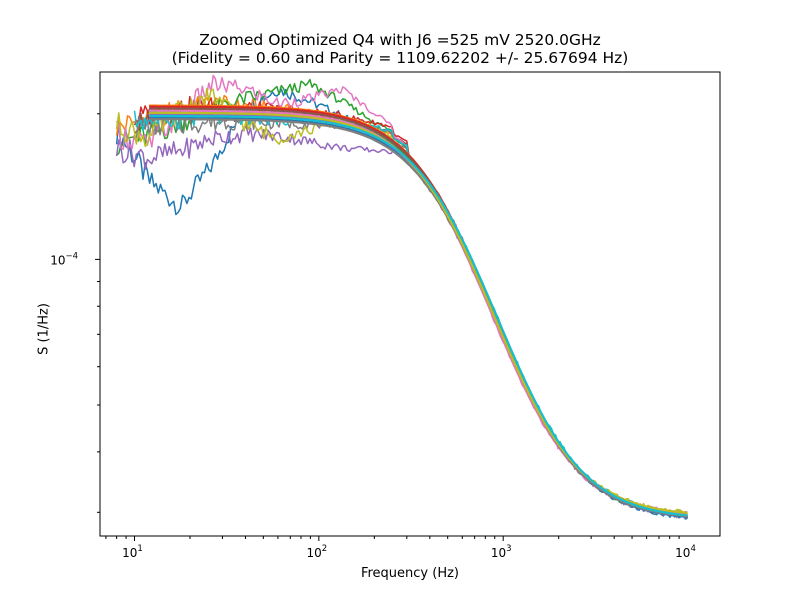 This screenshot has width=800, height=600. What do you see at coordinates (44, 329) in the screenshot?
I see `y-axis-label: S (1/Hz)` at bounding box center [44, 329].